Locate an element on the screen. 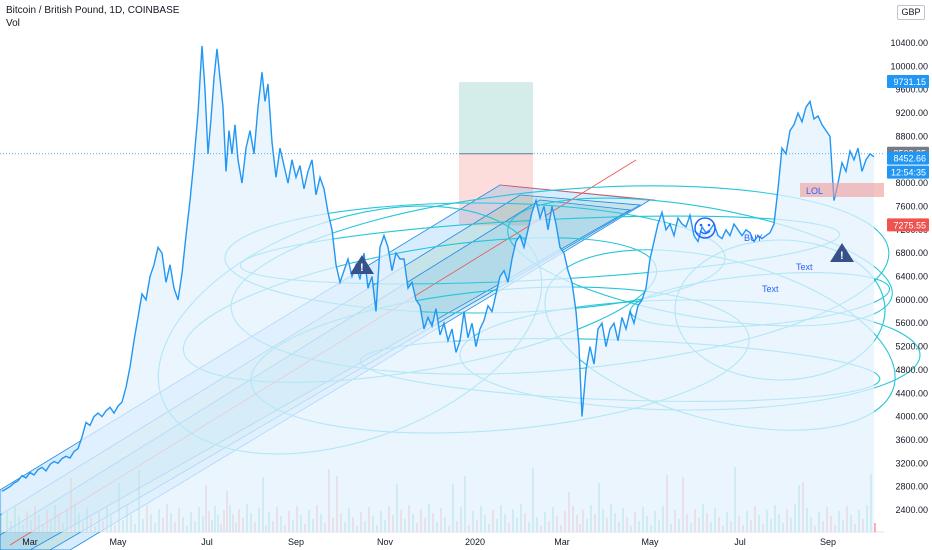 Image resolution: width=932 pixels, height=550 pixels. price-tag-label: 7275.55 is located at coordinates (909, 225).